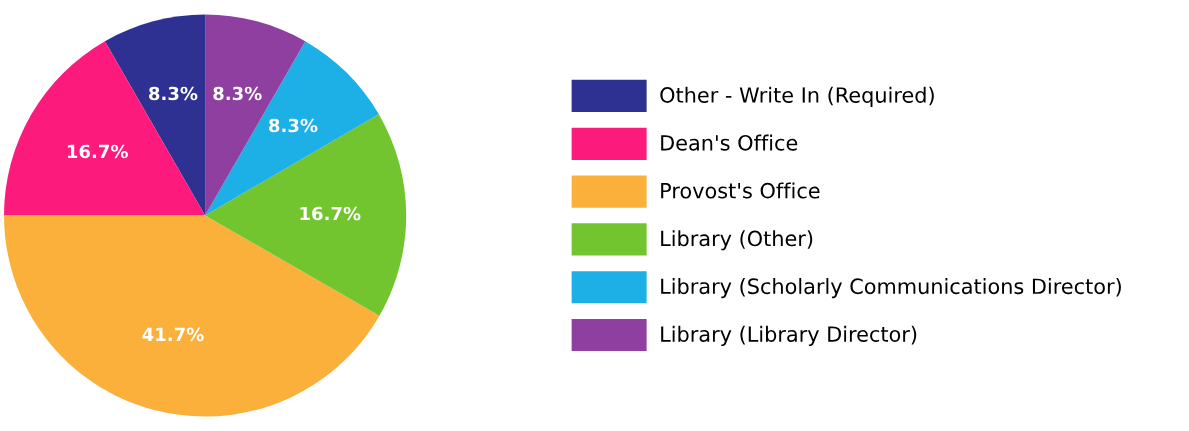 The width and height of the screenshot is (1189, 431). I want to click on legend-label: Dean's Office, so click(729, 142).